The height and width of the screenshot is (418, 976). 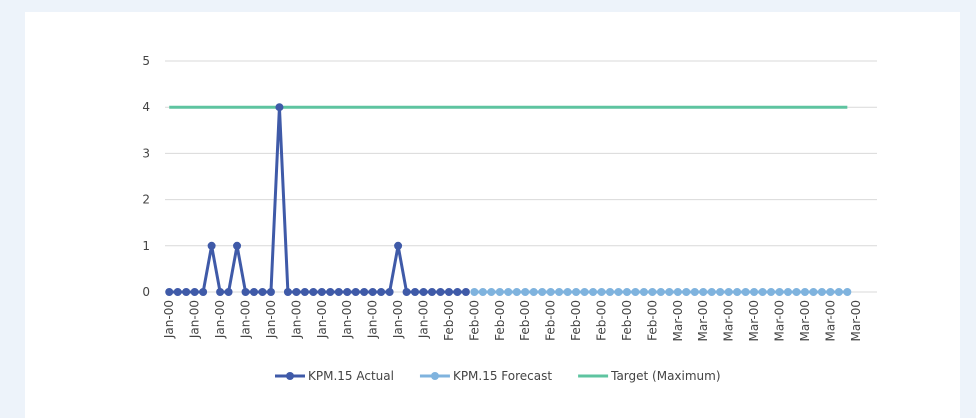 I want to click on y-tick-label: 4, so click(x=146, y=107).